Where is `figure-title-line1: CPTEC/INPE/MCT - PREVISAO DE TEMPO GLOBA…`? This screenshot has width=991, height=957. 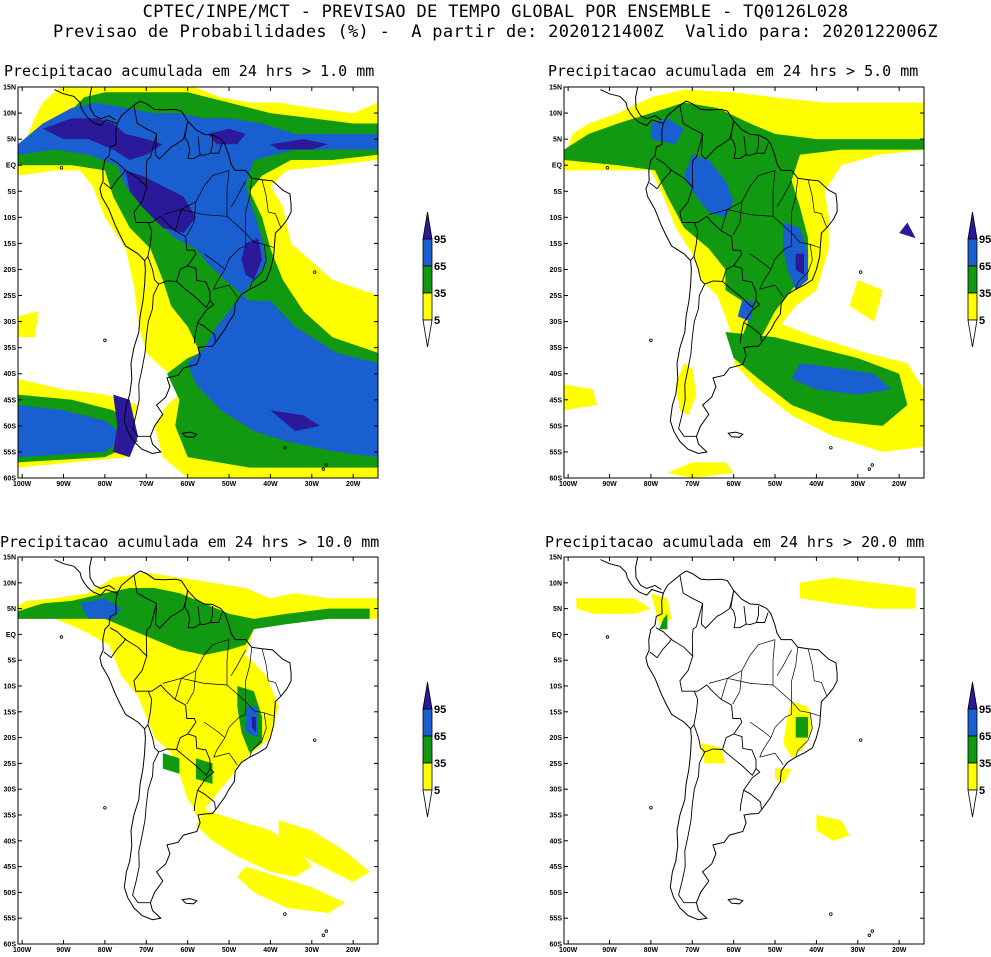
figure-title-line1: CPTEC/INPE/MCT - PREVISAO DE TEMPO GLOBA… is located at coordinates (495, 12).